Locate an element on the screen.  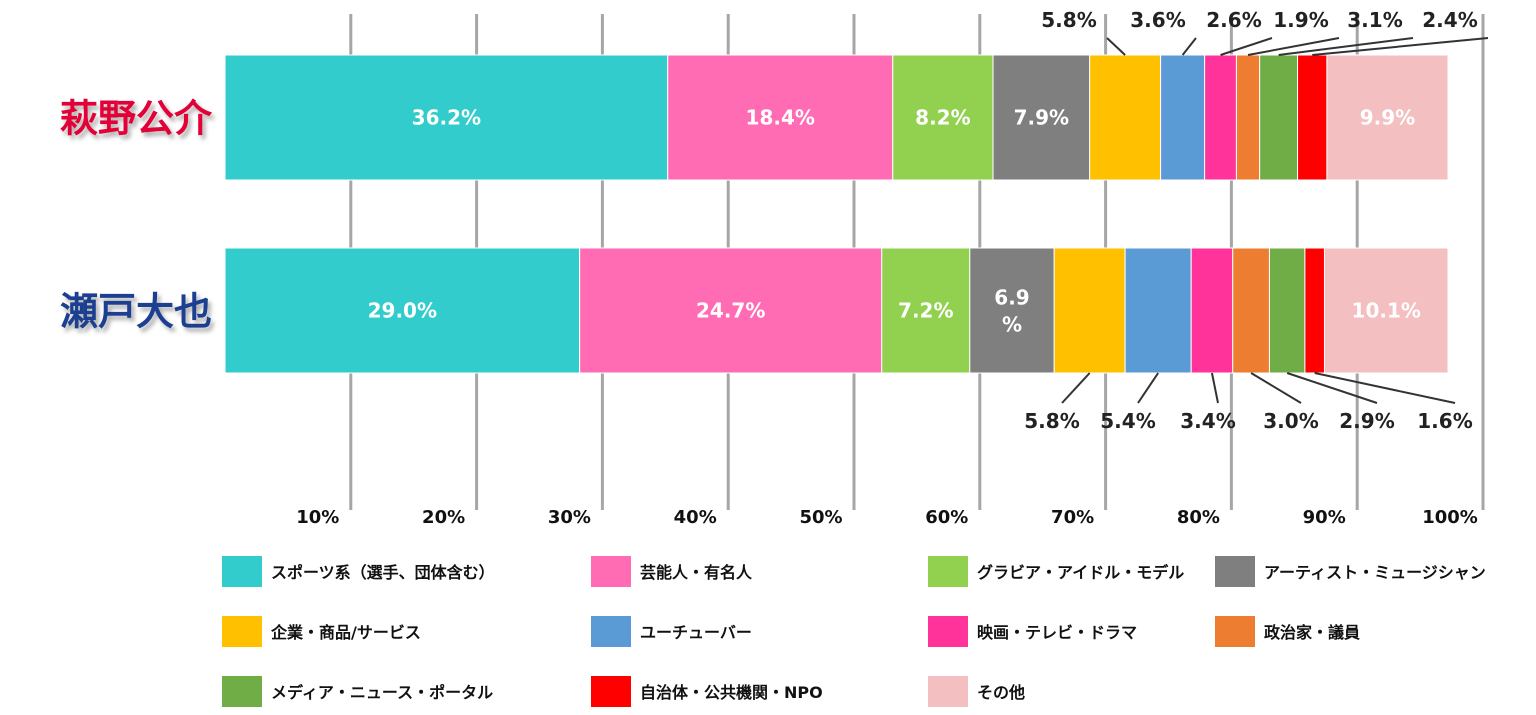
legend-item-other: その他 is located at coordinates (976, 691).